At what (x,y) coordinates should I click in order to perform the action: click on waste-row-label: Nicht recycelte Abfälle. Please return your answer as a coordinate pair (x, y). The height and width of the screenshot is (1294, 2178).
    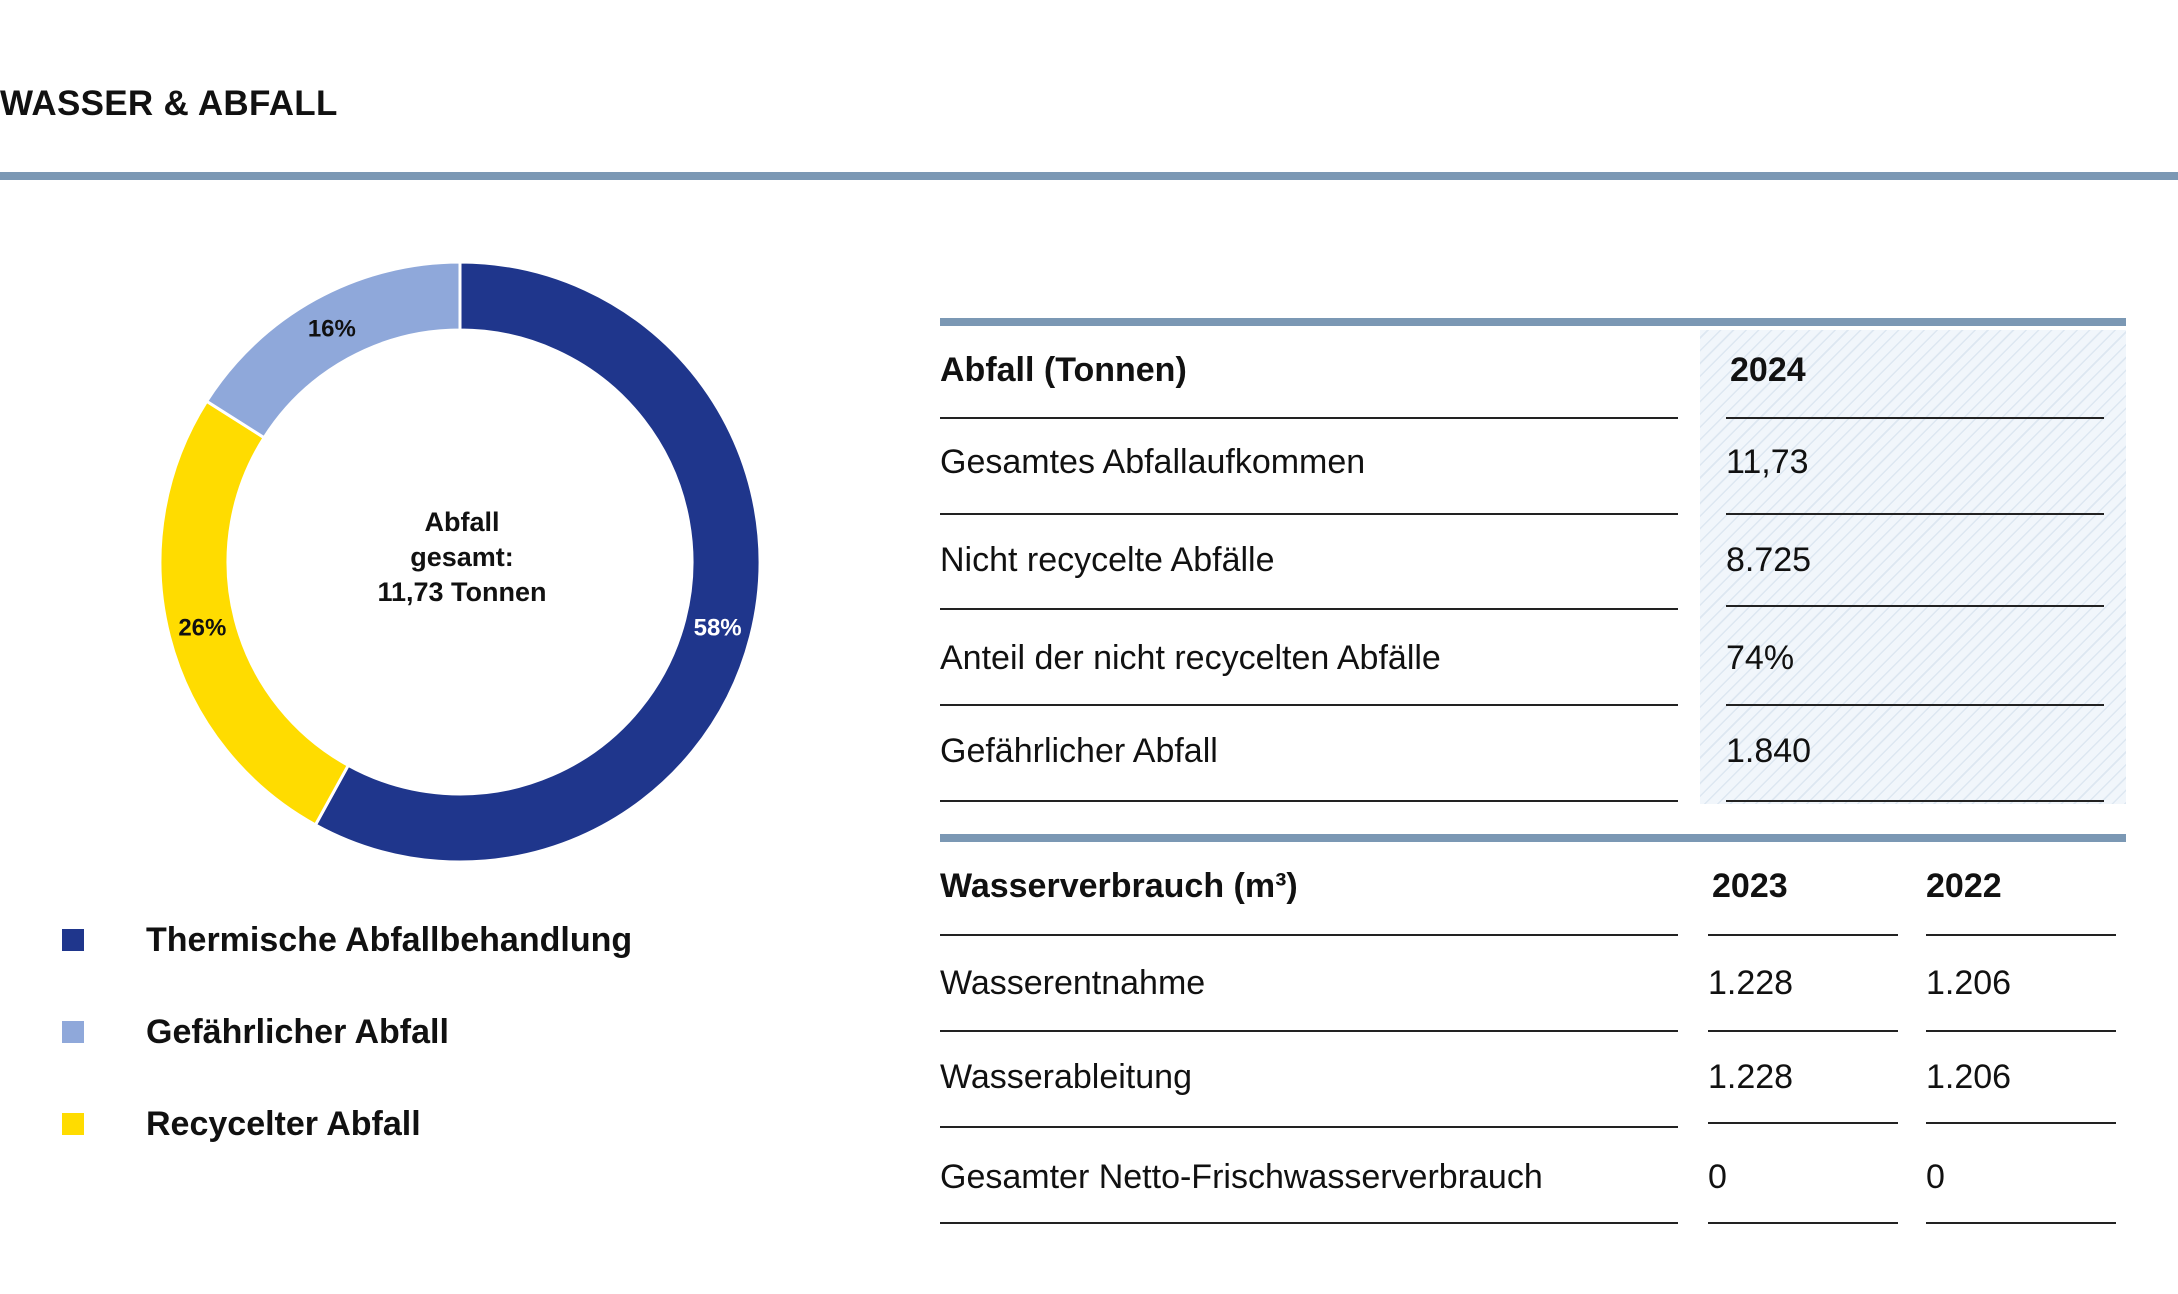
    Looking at the image, I should click on (1107, 560).